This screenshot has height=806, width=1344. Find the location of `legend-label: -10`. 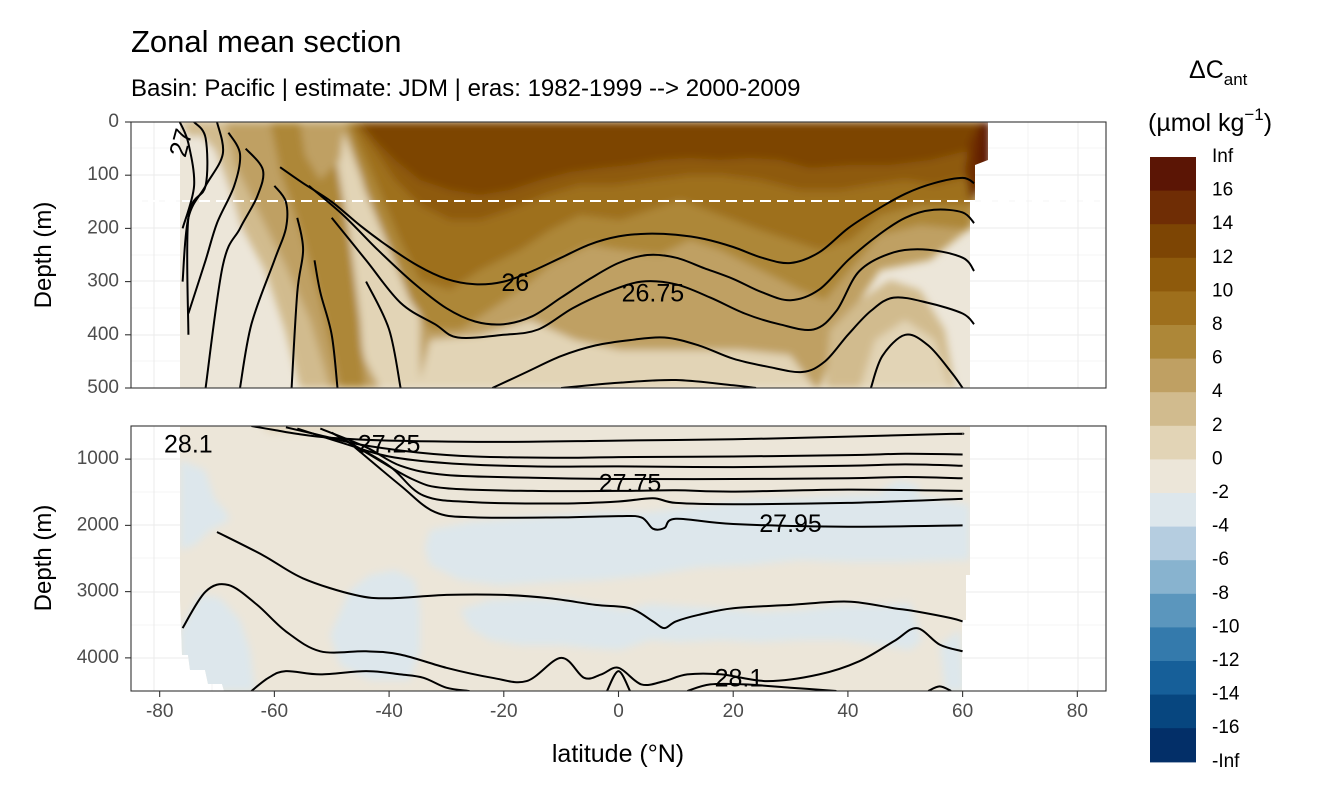

legend-label: -10 is located at coordinates (1225, 626).